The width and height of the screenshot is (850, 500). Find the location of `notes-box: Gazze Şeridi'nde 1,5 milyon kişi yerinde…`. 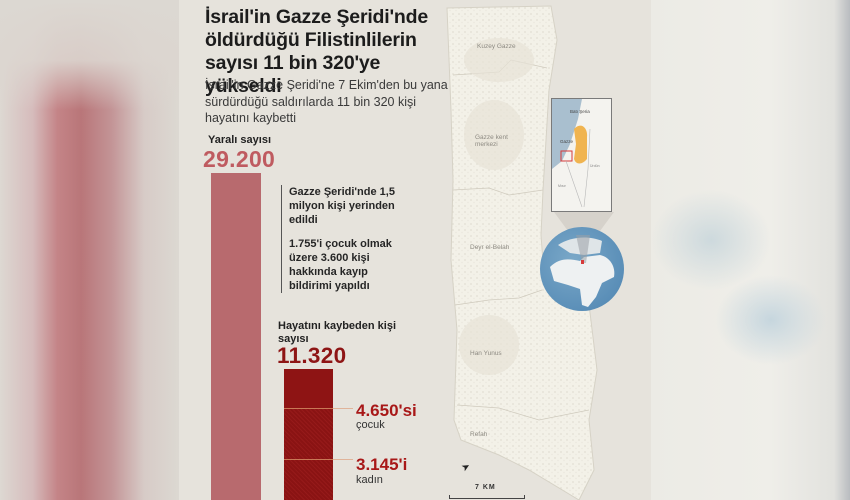

notes-box: Gazze Şeridi'nde 1,5 milyon kişi yerinde… is located at coordinates (346, 239).